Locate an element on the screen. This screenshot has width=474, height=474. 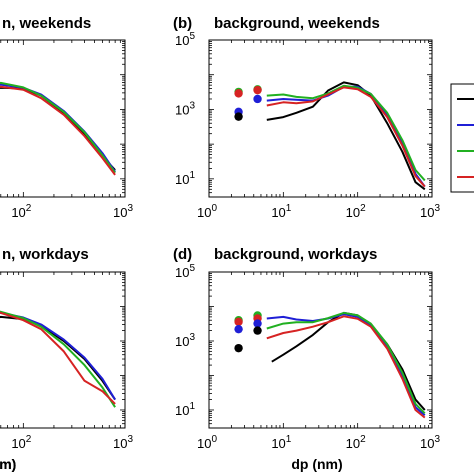
panel-label: (d) is located at coordinates (182, 254).